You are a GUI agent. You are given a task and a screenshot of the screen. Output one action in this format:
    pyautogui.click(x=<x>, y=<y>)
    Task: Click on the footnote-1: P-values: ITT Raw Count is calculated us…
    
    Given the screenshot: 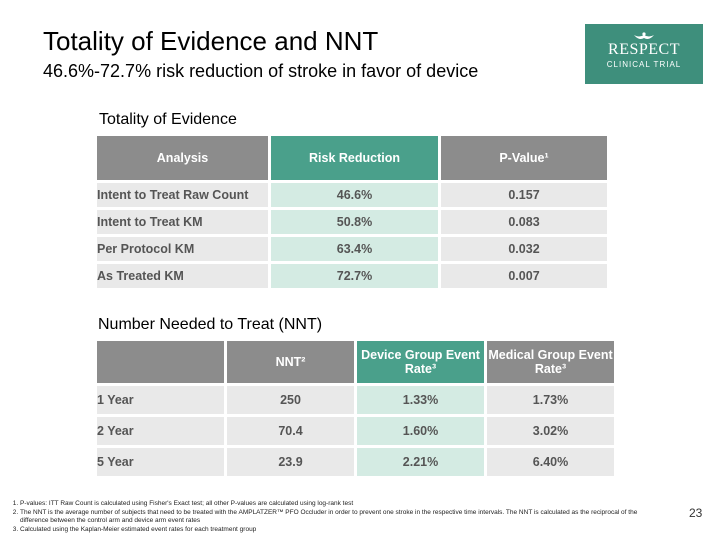 What is the action you would take?
    pyautogui.click(x=343, y=504)
    